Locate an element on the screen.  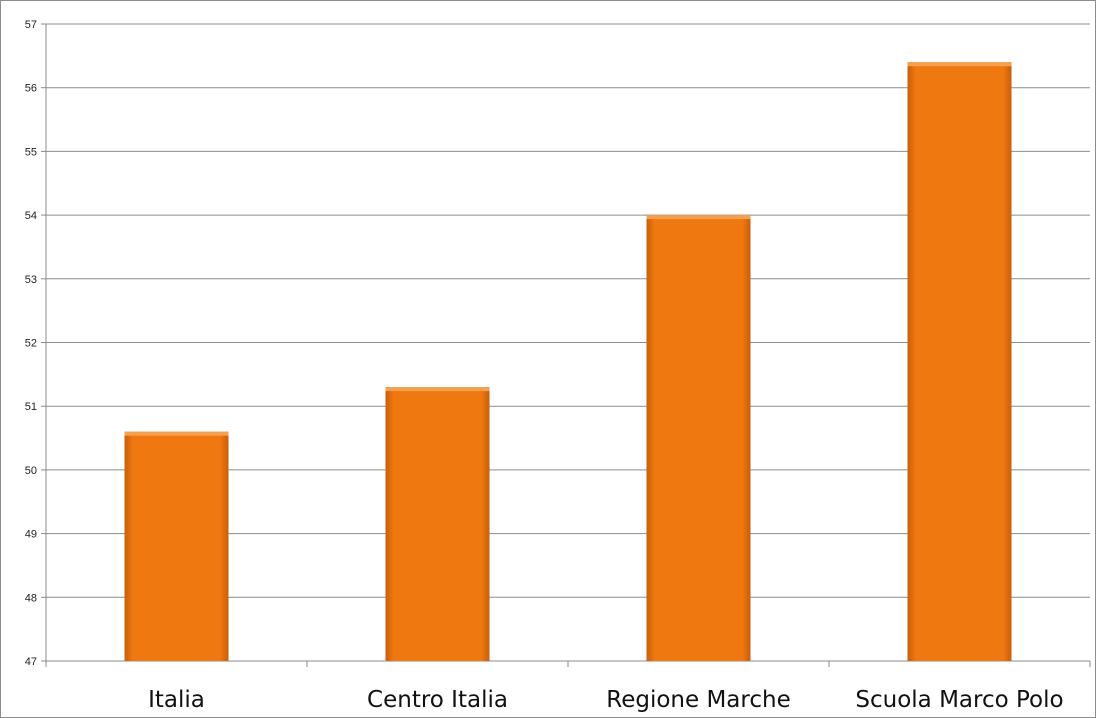
y-tick-label: 52 is located at coordinates (31, 344).